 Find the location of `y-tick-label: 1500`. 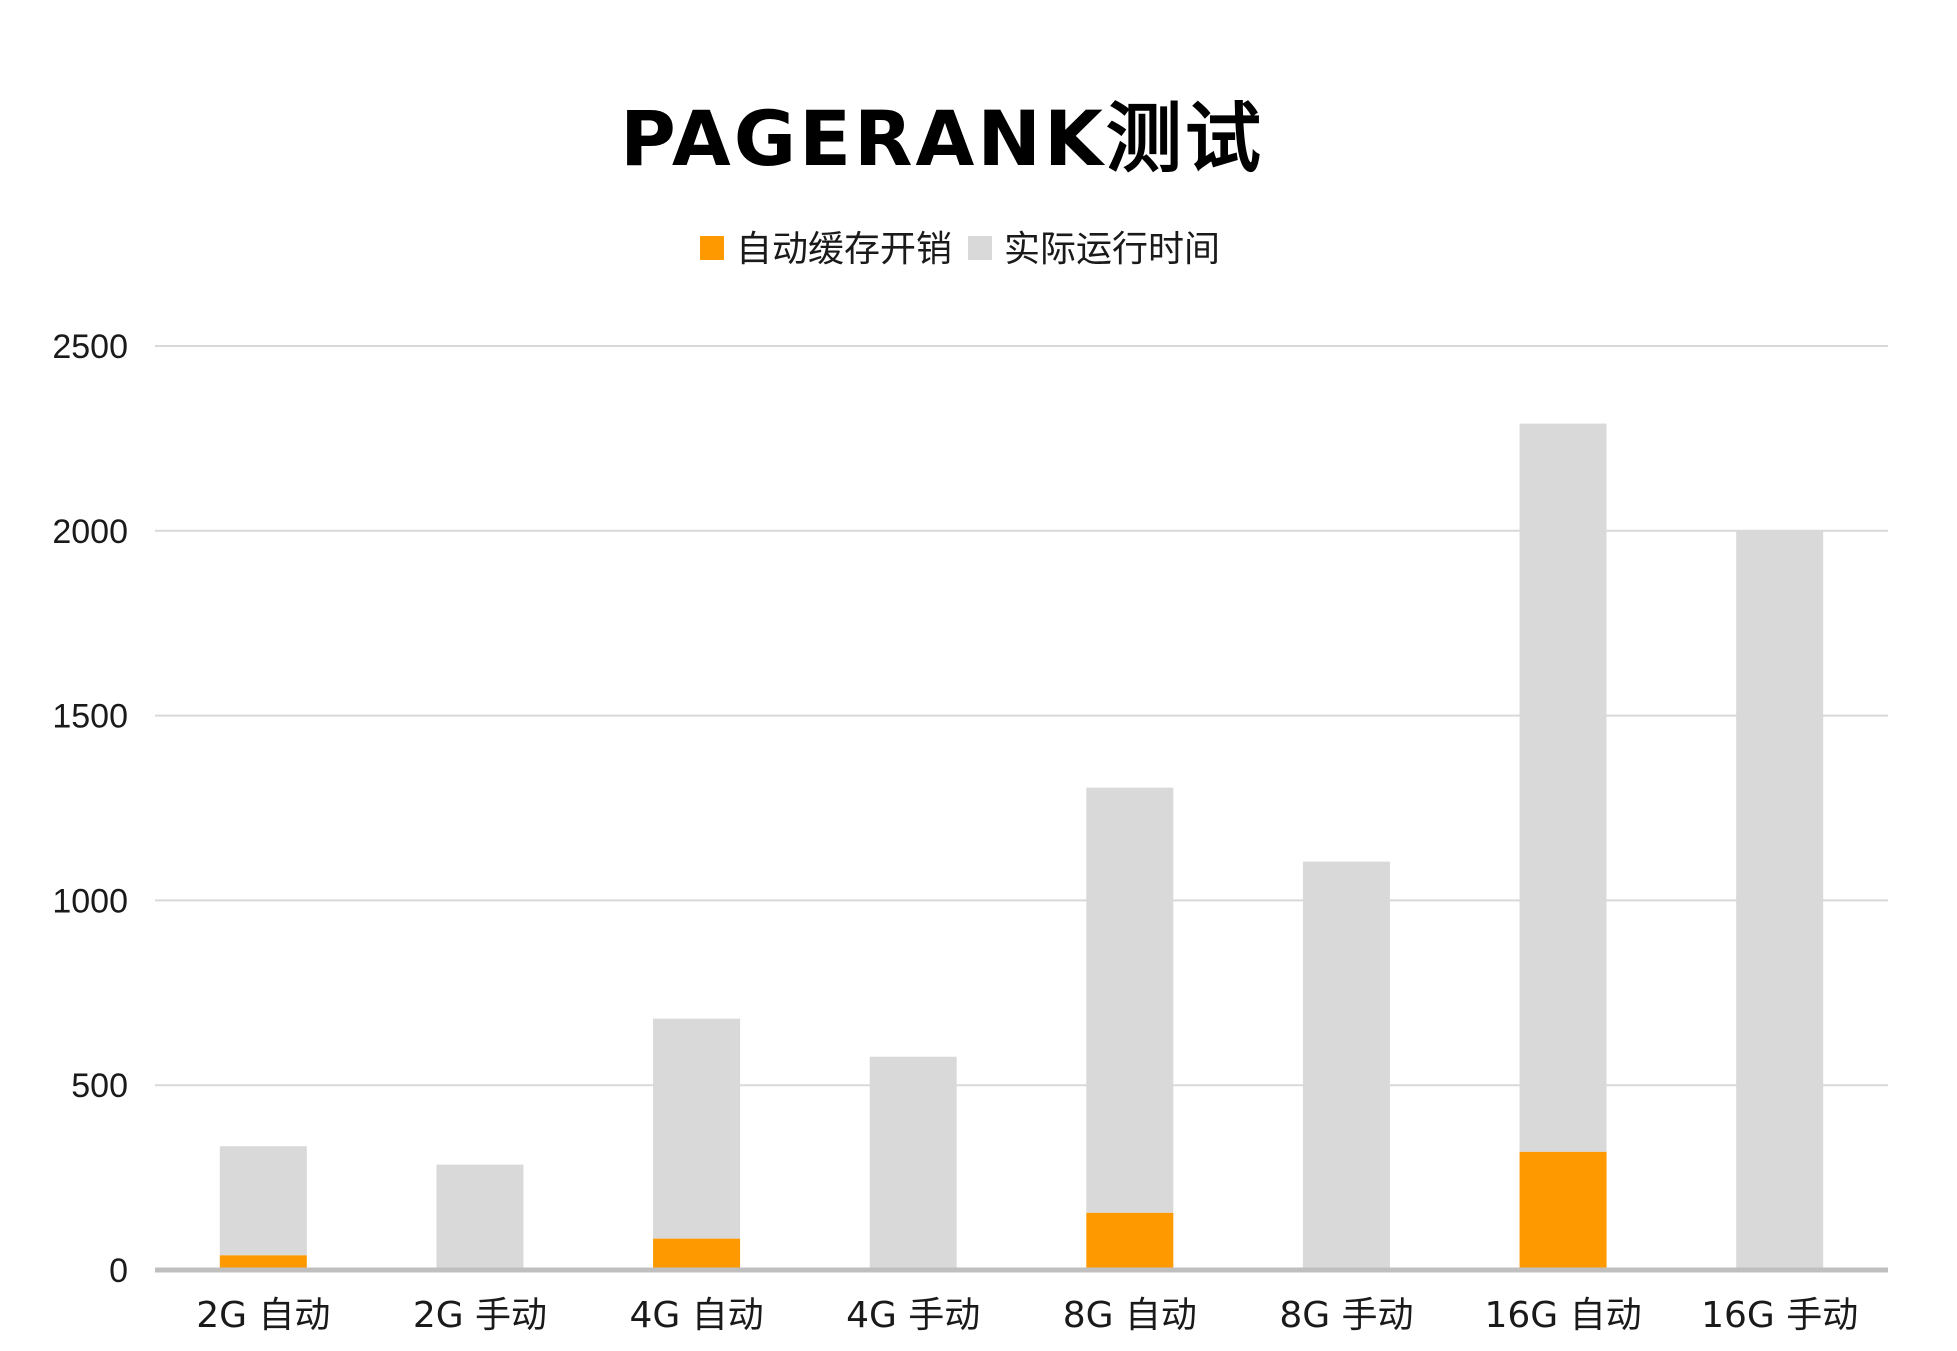

y-tick-label: 1500 is located at coordinates (90, 717).